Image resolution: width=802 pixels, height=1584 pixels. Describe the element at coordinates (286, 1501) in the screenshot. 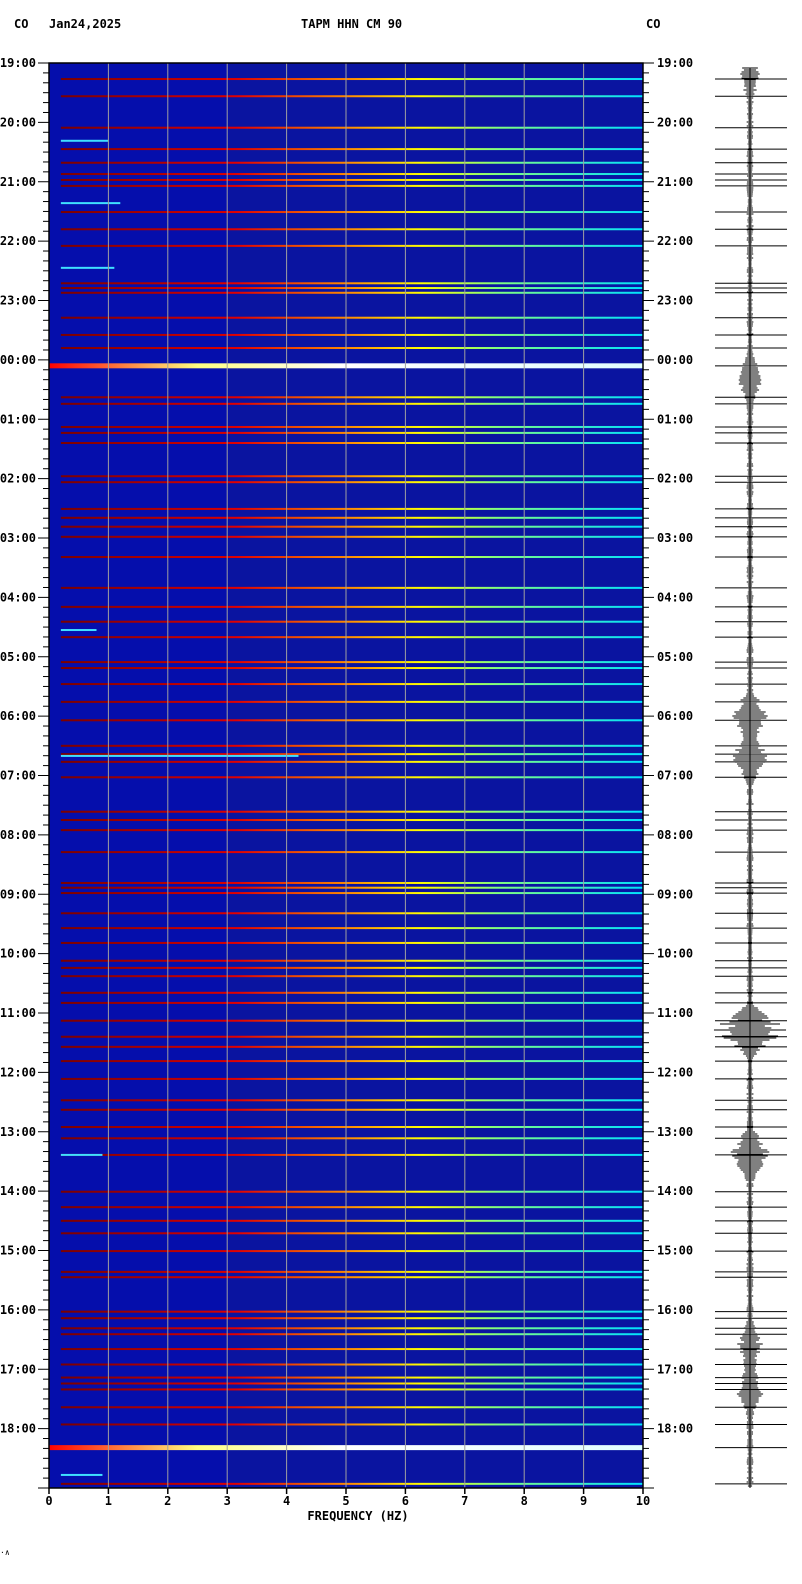

I see `x-tick-label: 4` at that location.